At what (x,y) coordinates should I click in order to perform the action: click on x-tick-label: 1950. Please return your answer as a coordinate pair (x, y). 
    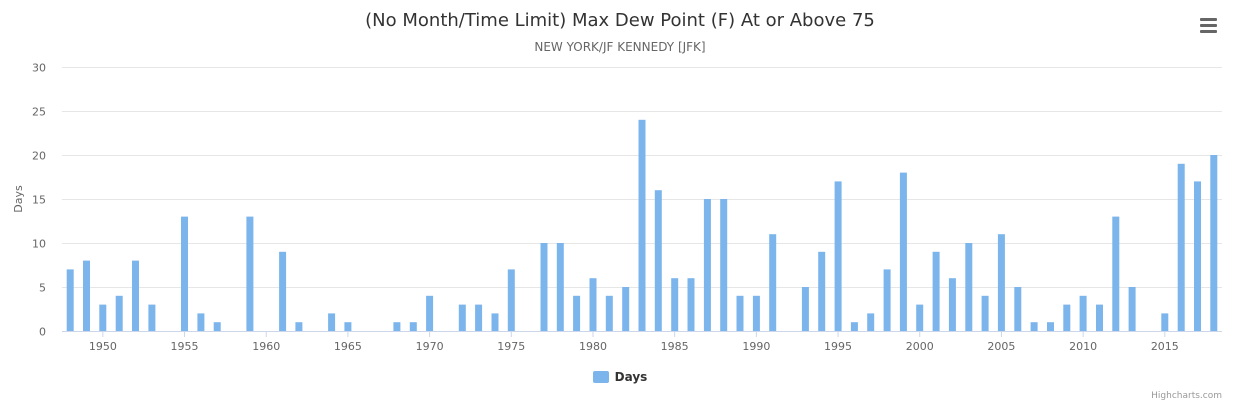
    Looking at the image, I should click on (103, 346).